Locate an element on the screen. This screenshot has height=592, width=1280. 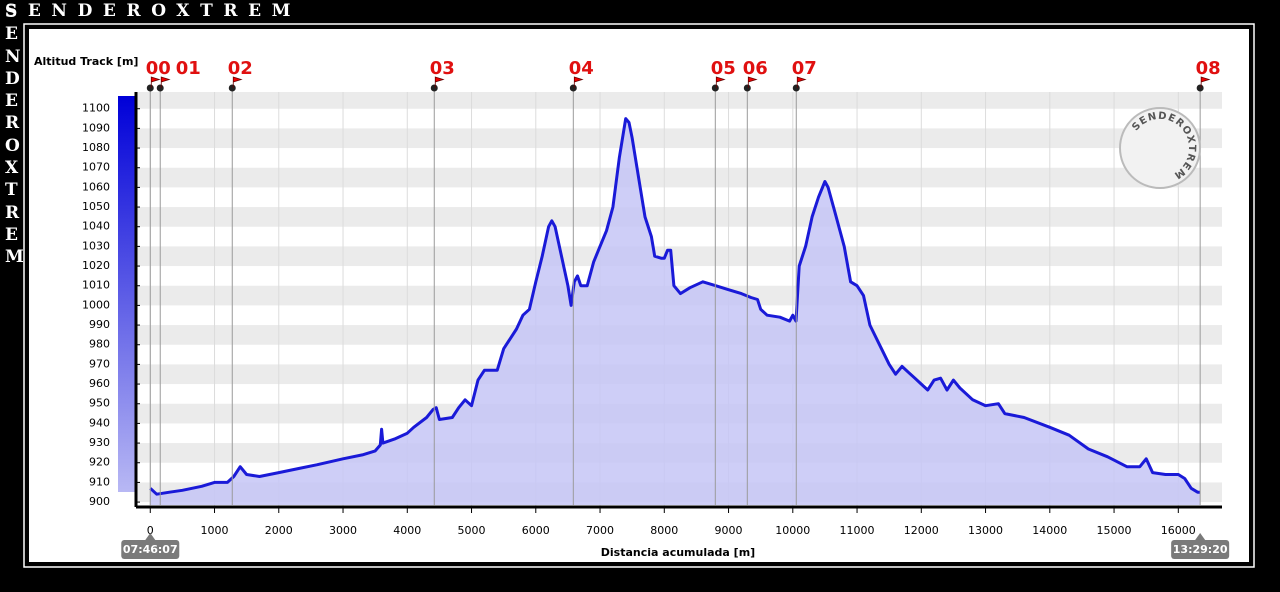
brand-horizontal: SENDEROXTREM is located at coordinates (153, 11).